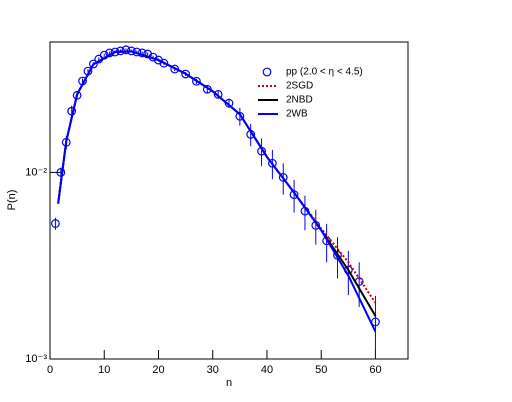 Image resolution: width=512 pixels, height=402 pixels. What do you see at coordinates (12, 200) in the screenshot?
I see `y-axis-label: P(n)` at bounding box center [12, 200].